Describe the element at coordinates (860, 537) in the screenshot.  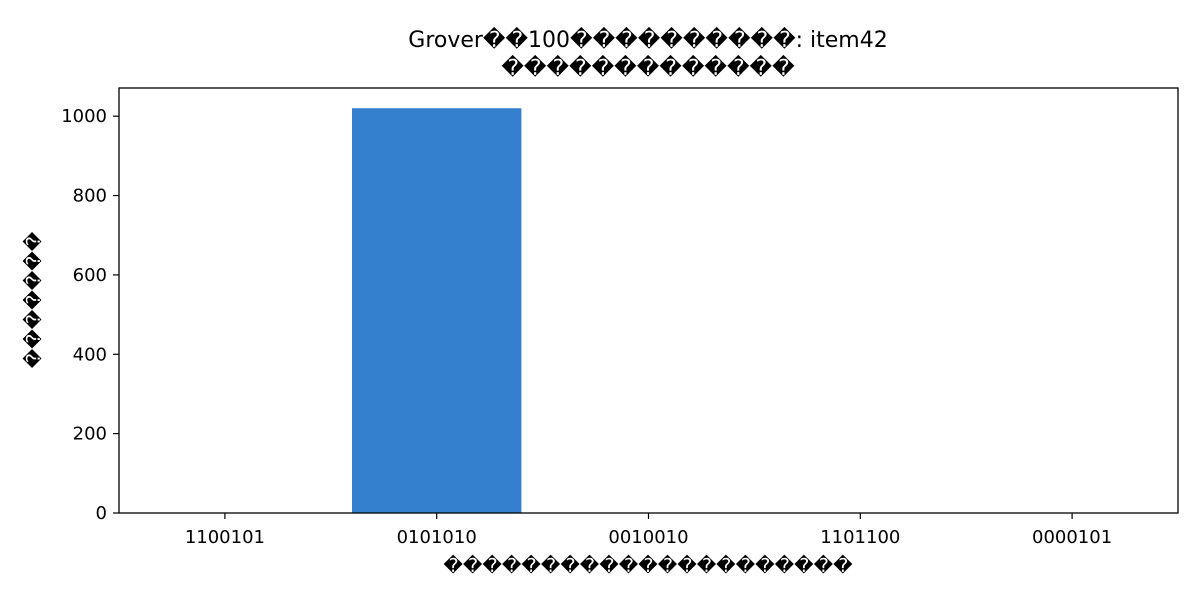
I see `x-tick-label: 1101100` at that location.